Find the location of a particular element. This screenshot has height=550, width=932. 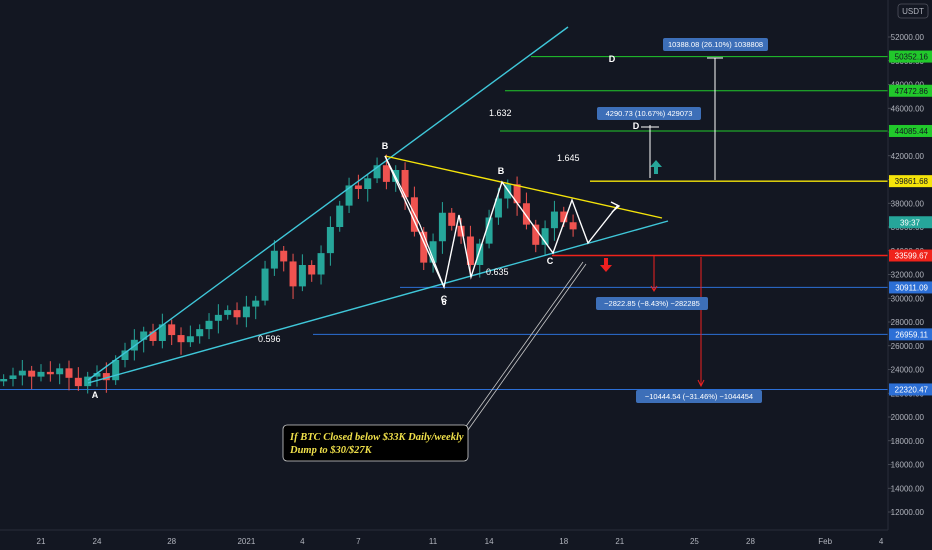

measure-box-label: −10444.54 (−31.46%) −1044454 is located at coordinates (699, 396).